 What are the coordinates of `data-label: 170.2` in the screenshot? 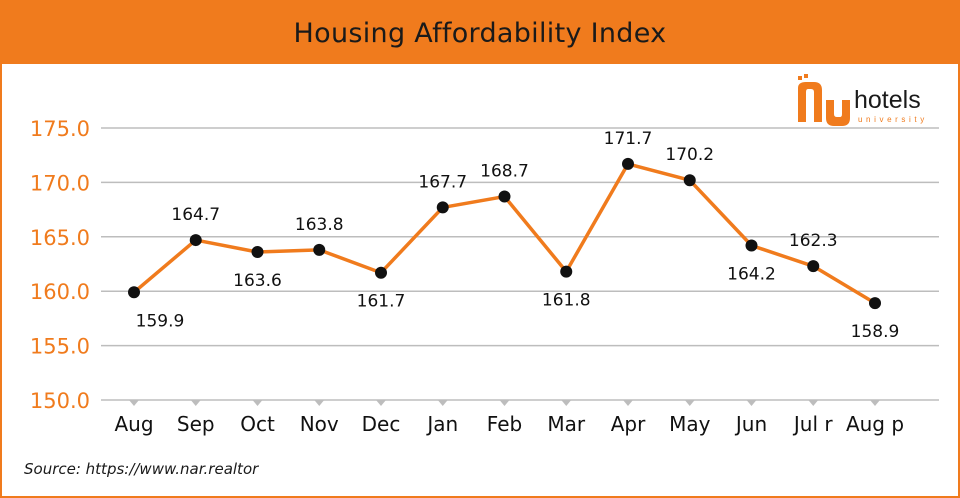 It's located at (689, 155).